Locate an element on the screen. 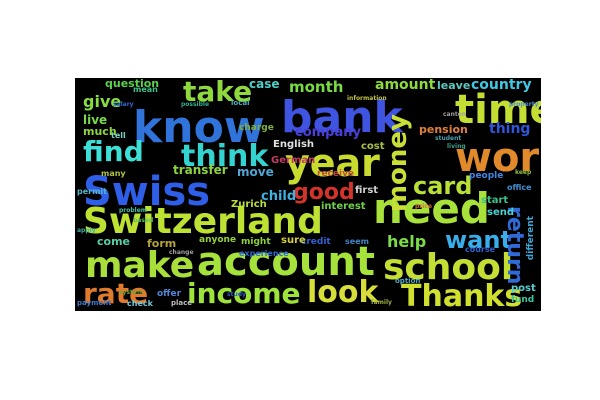 This screenshot has height=400, width=600. word-tell: tell is located at coordinates (118, 135).